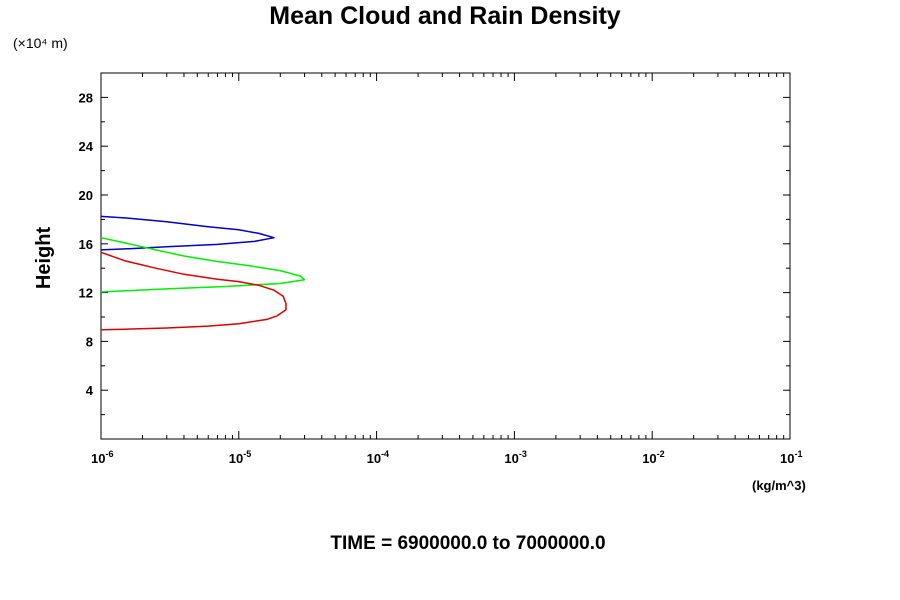  I want to click on y-tick-label: 16, so click(86, 244).